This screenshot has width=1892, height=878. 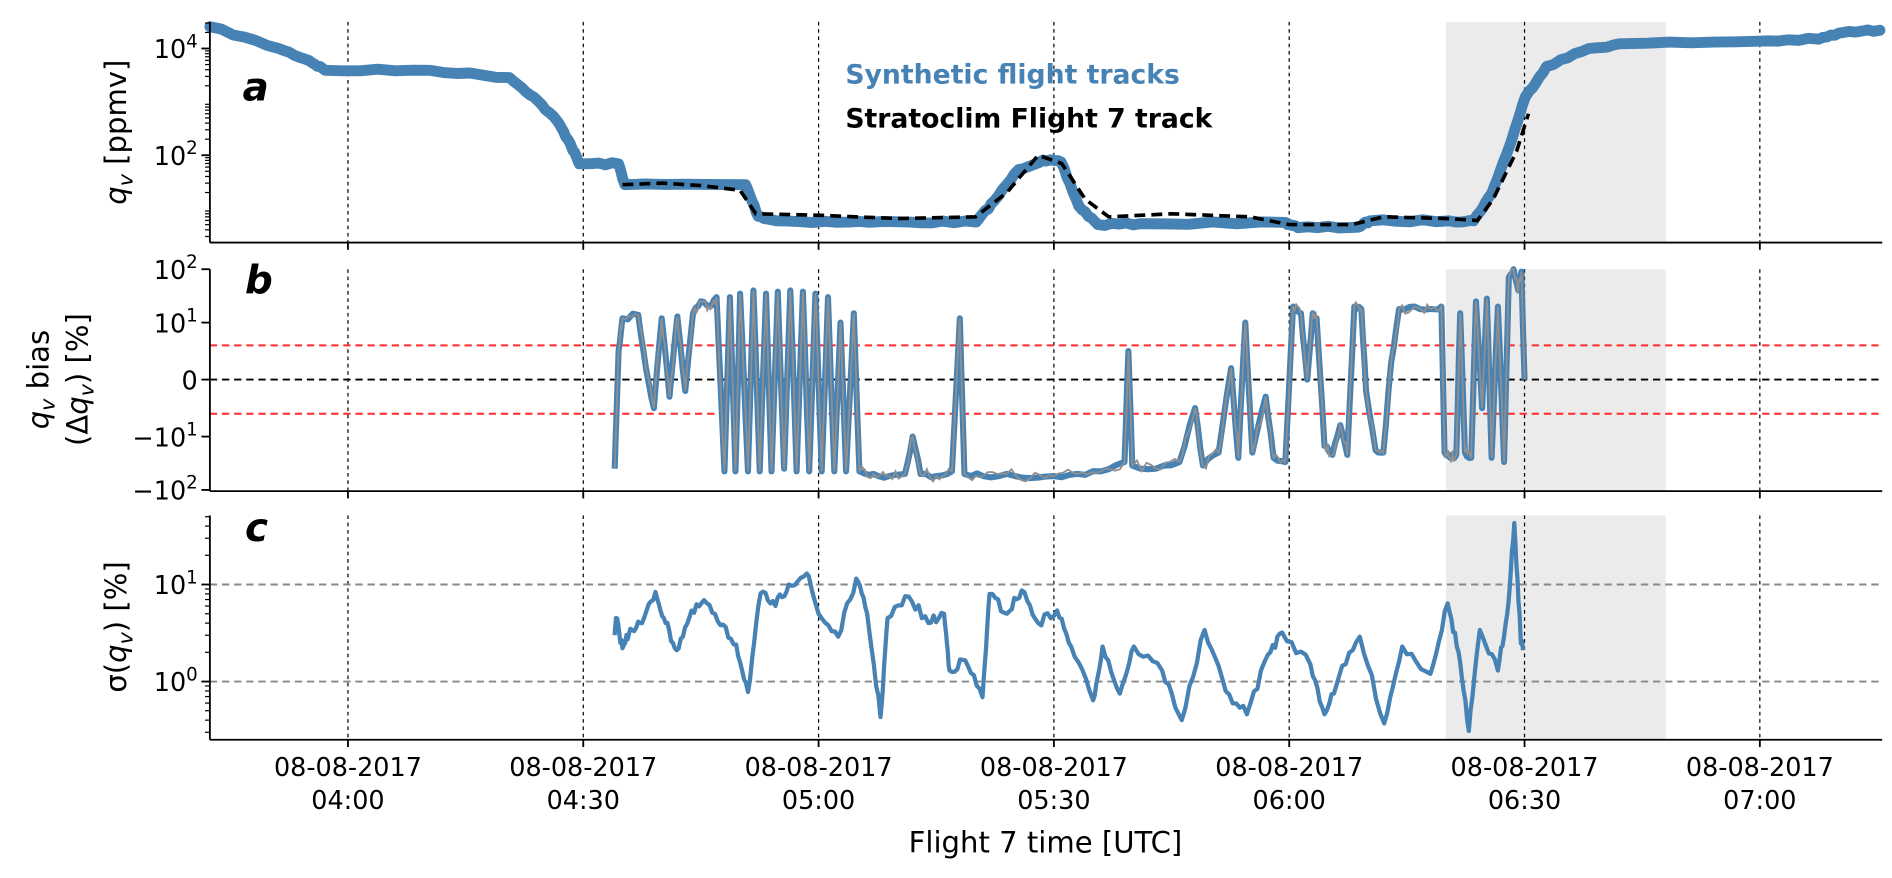 I want to click on x-tick-label-time: 07:00, so click(x=1759, y=801).